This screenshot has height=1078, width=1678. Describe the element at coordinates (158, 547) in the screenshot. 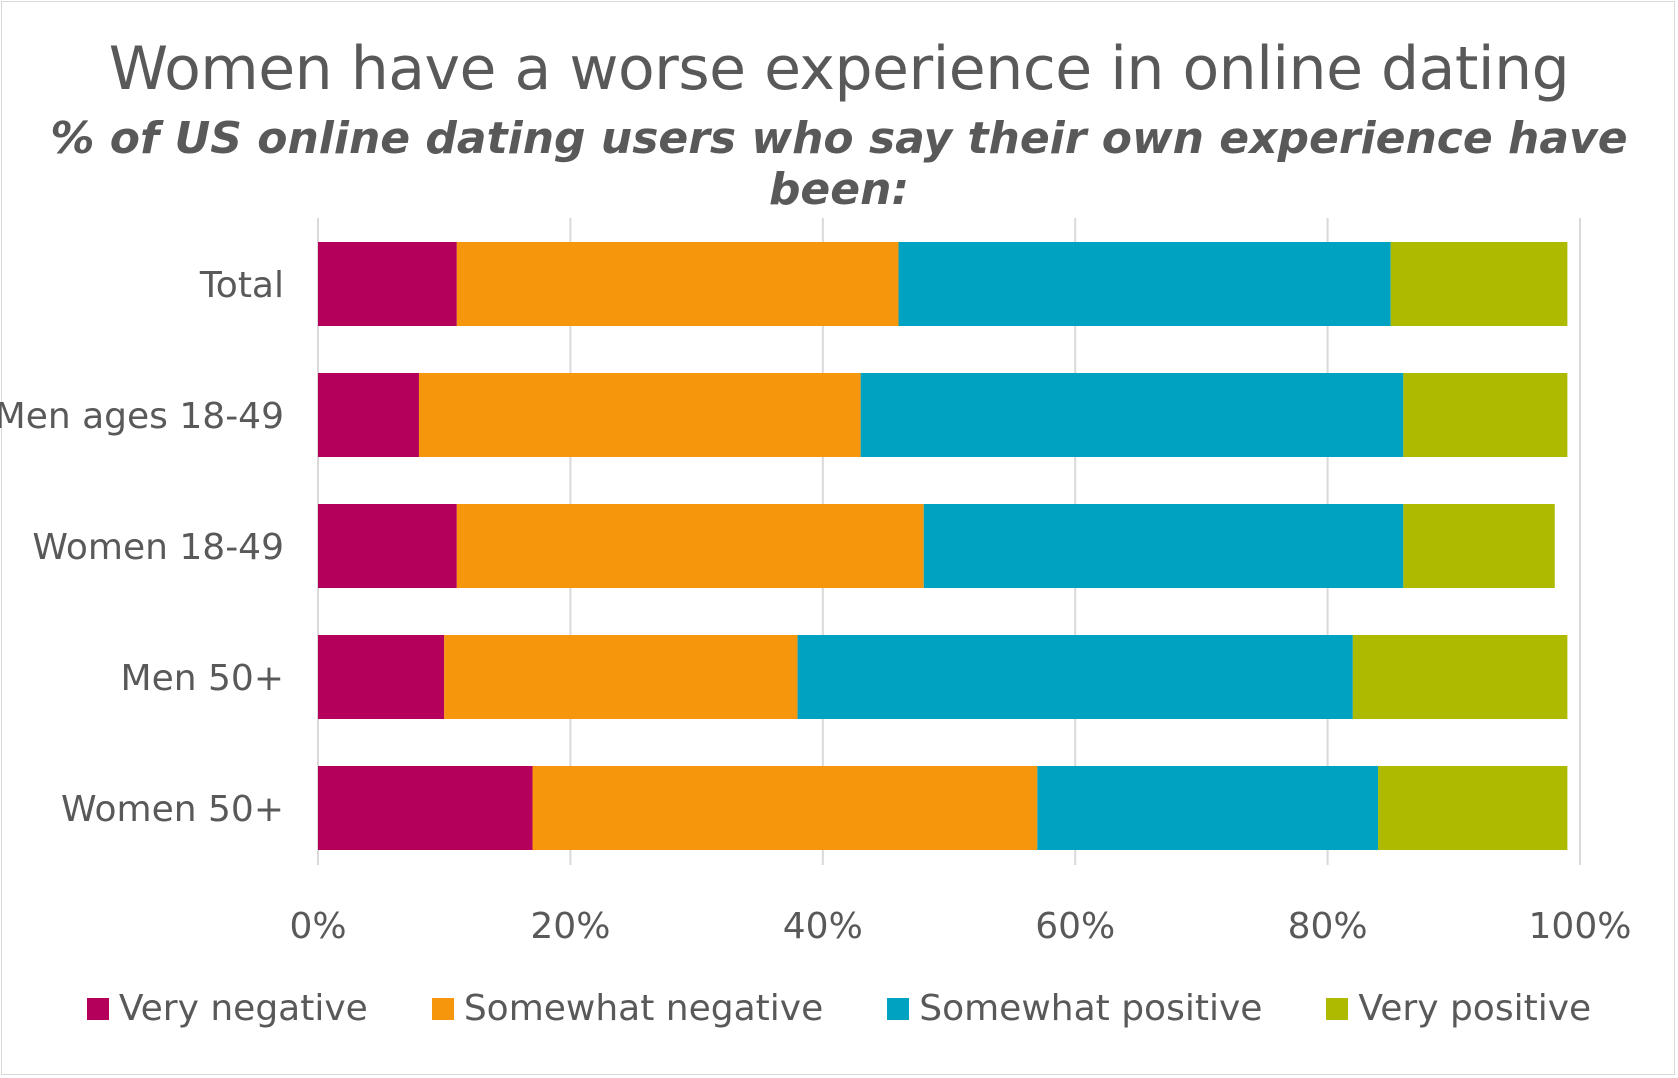

I see `category-label: Women 18-49` at that location.